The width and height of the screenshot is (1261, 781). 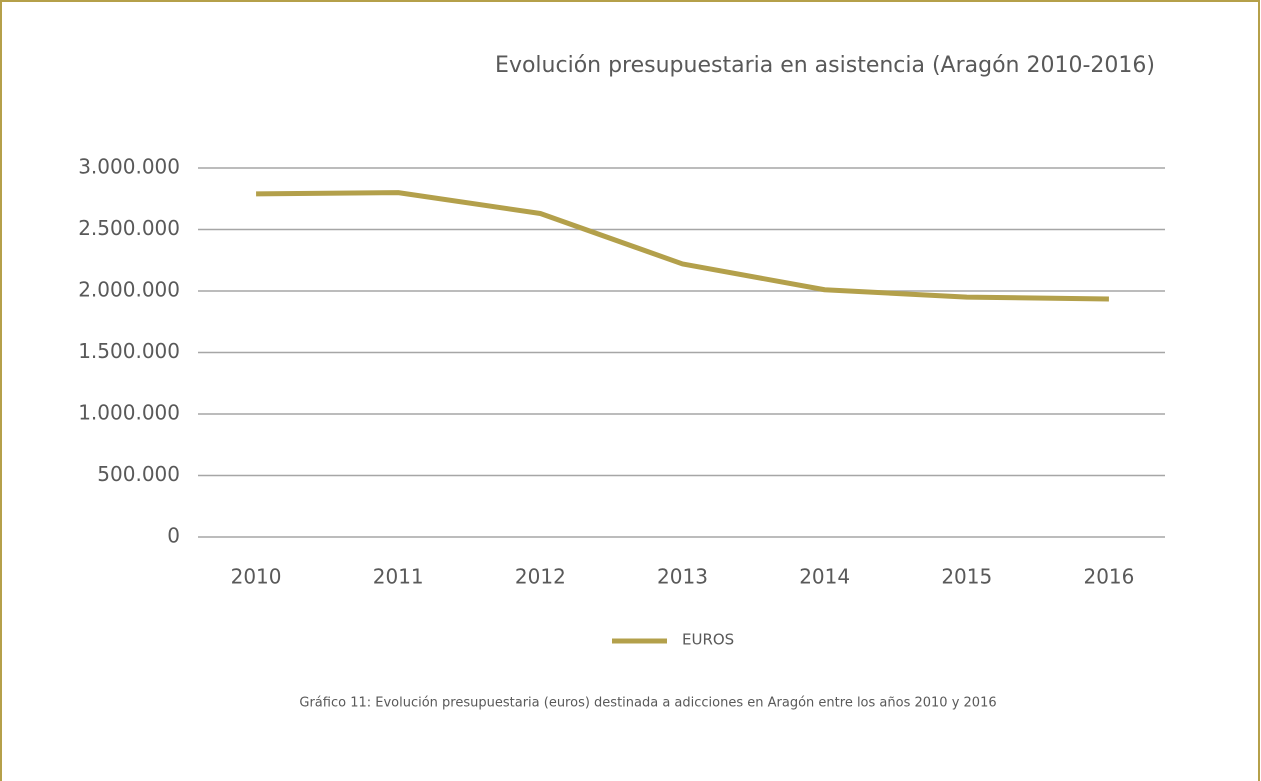 I want to click on y-tick-label: 3.000.000, so click(x=129, y=167).